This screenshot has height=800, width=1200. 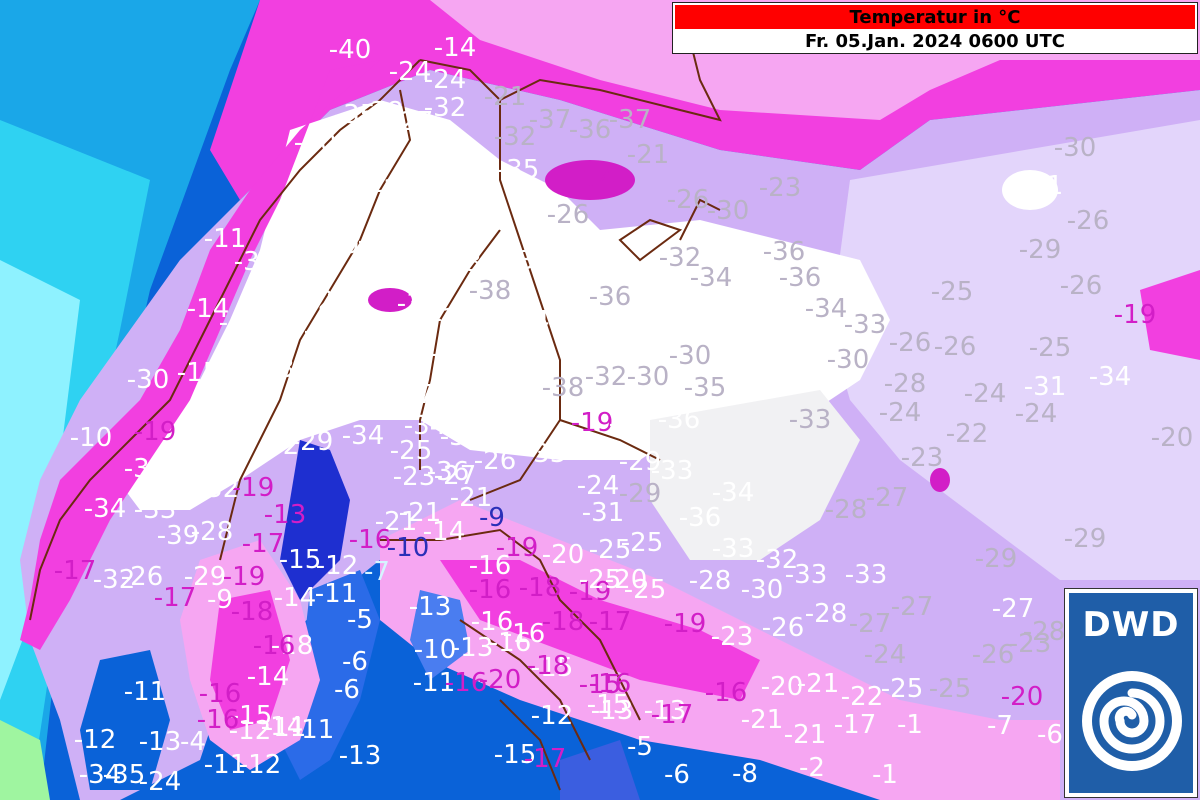 What do you see at coordinates (193, 742) in the screenshot?
I see `temperature-label: -4` at bounding box center [193, 742].